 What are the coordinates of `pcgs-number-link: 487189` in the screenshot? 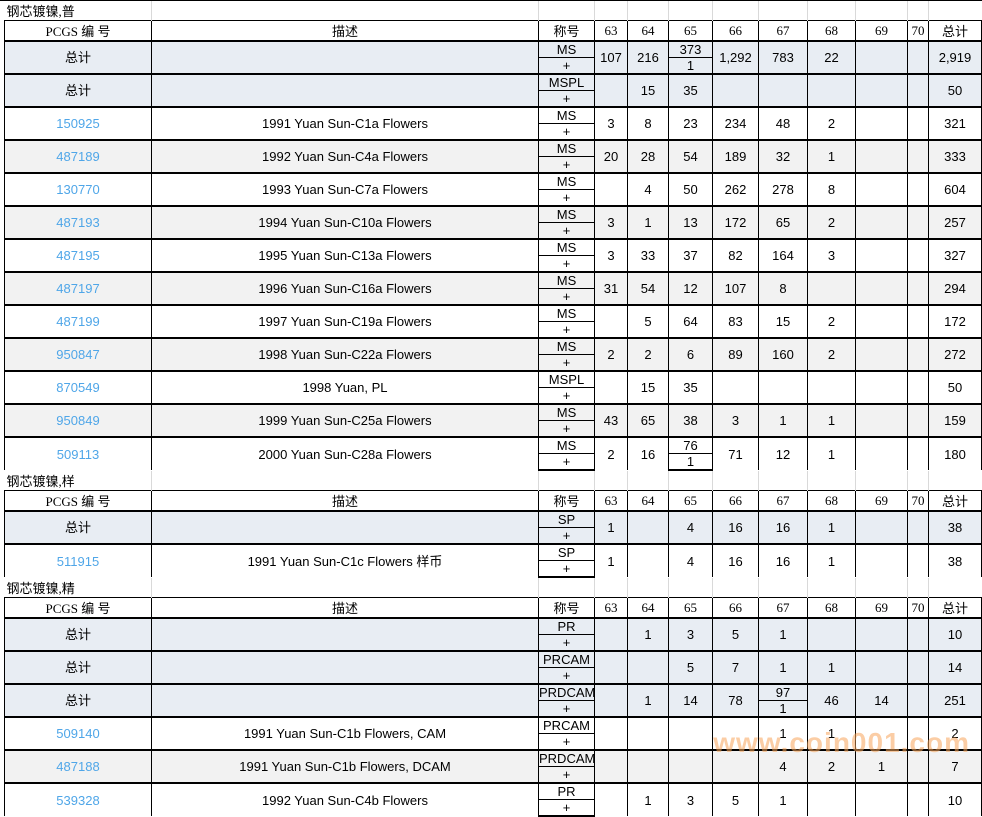 It's located at (78, 156).